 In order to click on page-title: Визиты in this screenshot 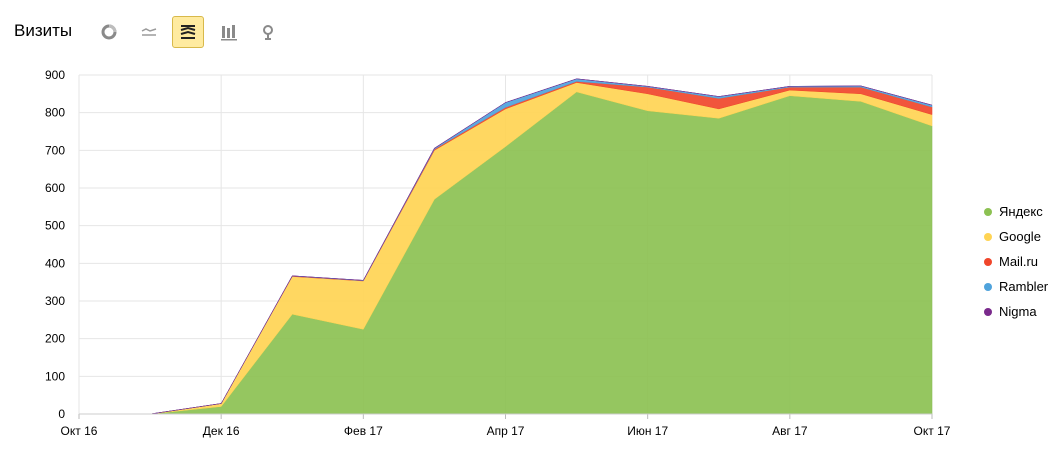, I will do `click(43, 30)`.